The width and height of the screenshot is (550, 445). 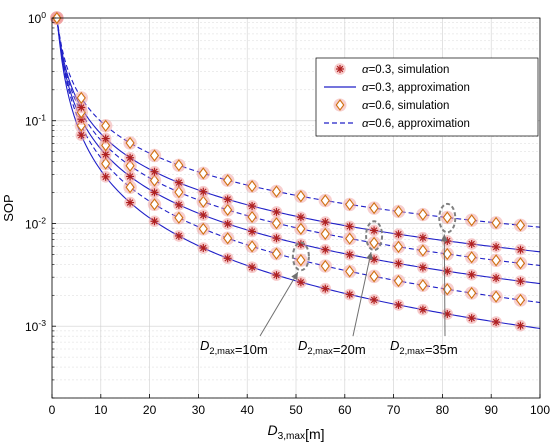 What do you see at coordinates (295, 432) in the screenshot?
I see `x-axis-label: D3,max[m]` at bounding box center [295, 432].